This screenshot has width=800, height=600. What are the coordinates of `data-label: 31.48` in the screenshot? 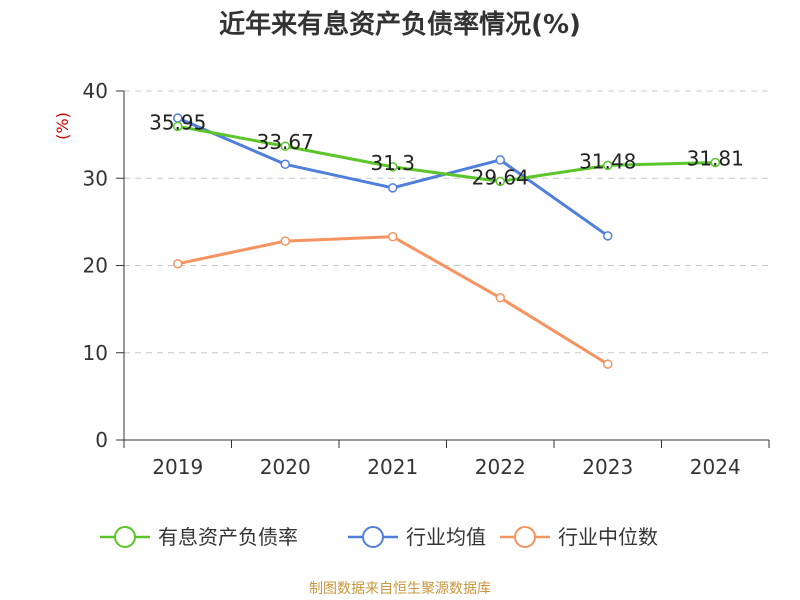 It's located at (607, 161).